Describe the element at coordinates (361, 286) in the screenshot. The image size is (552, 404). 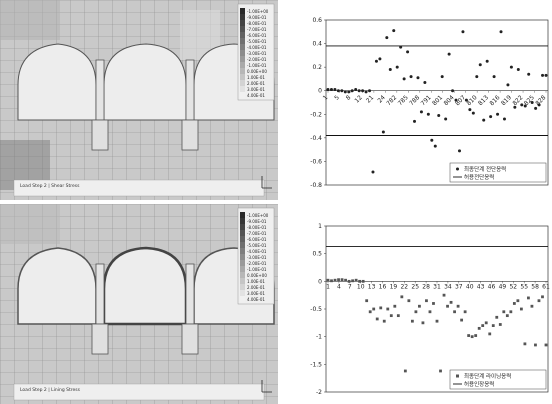
I see `x-tick-label: 10` at that location.